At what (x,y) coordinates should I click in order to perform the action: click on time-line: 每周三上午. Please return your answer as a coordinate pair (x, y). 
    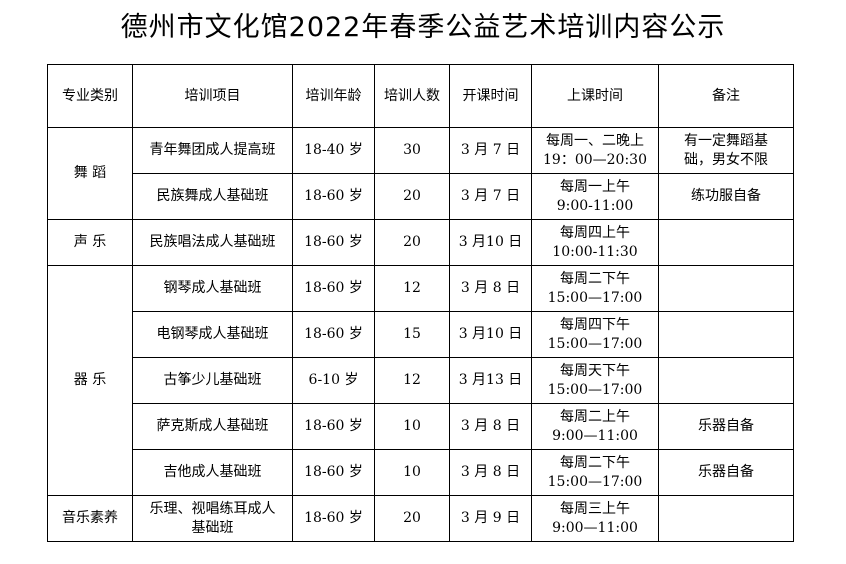
    Looking at the image, I should click on (595, 508).